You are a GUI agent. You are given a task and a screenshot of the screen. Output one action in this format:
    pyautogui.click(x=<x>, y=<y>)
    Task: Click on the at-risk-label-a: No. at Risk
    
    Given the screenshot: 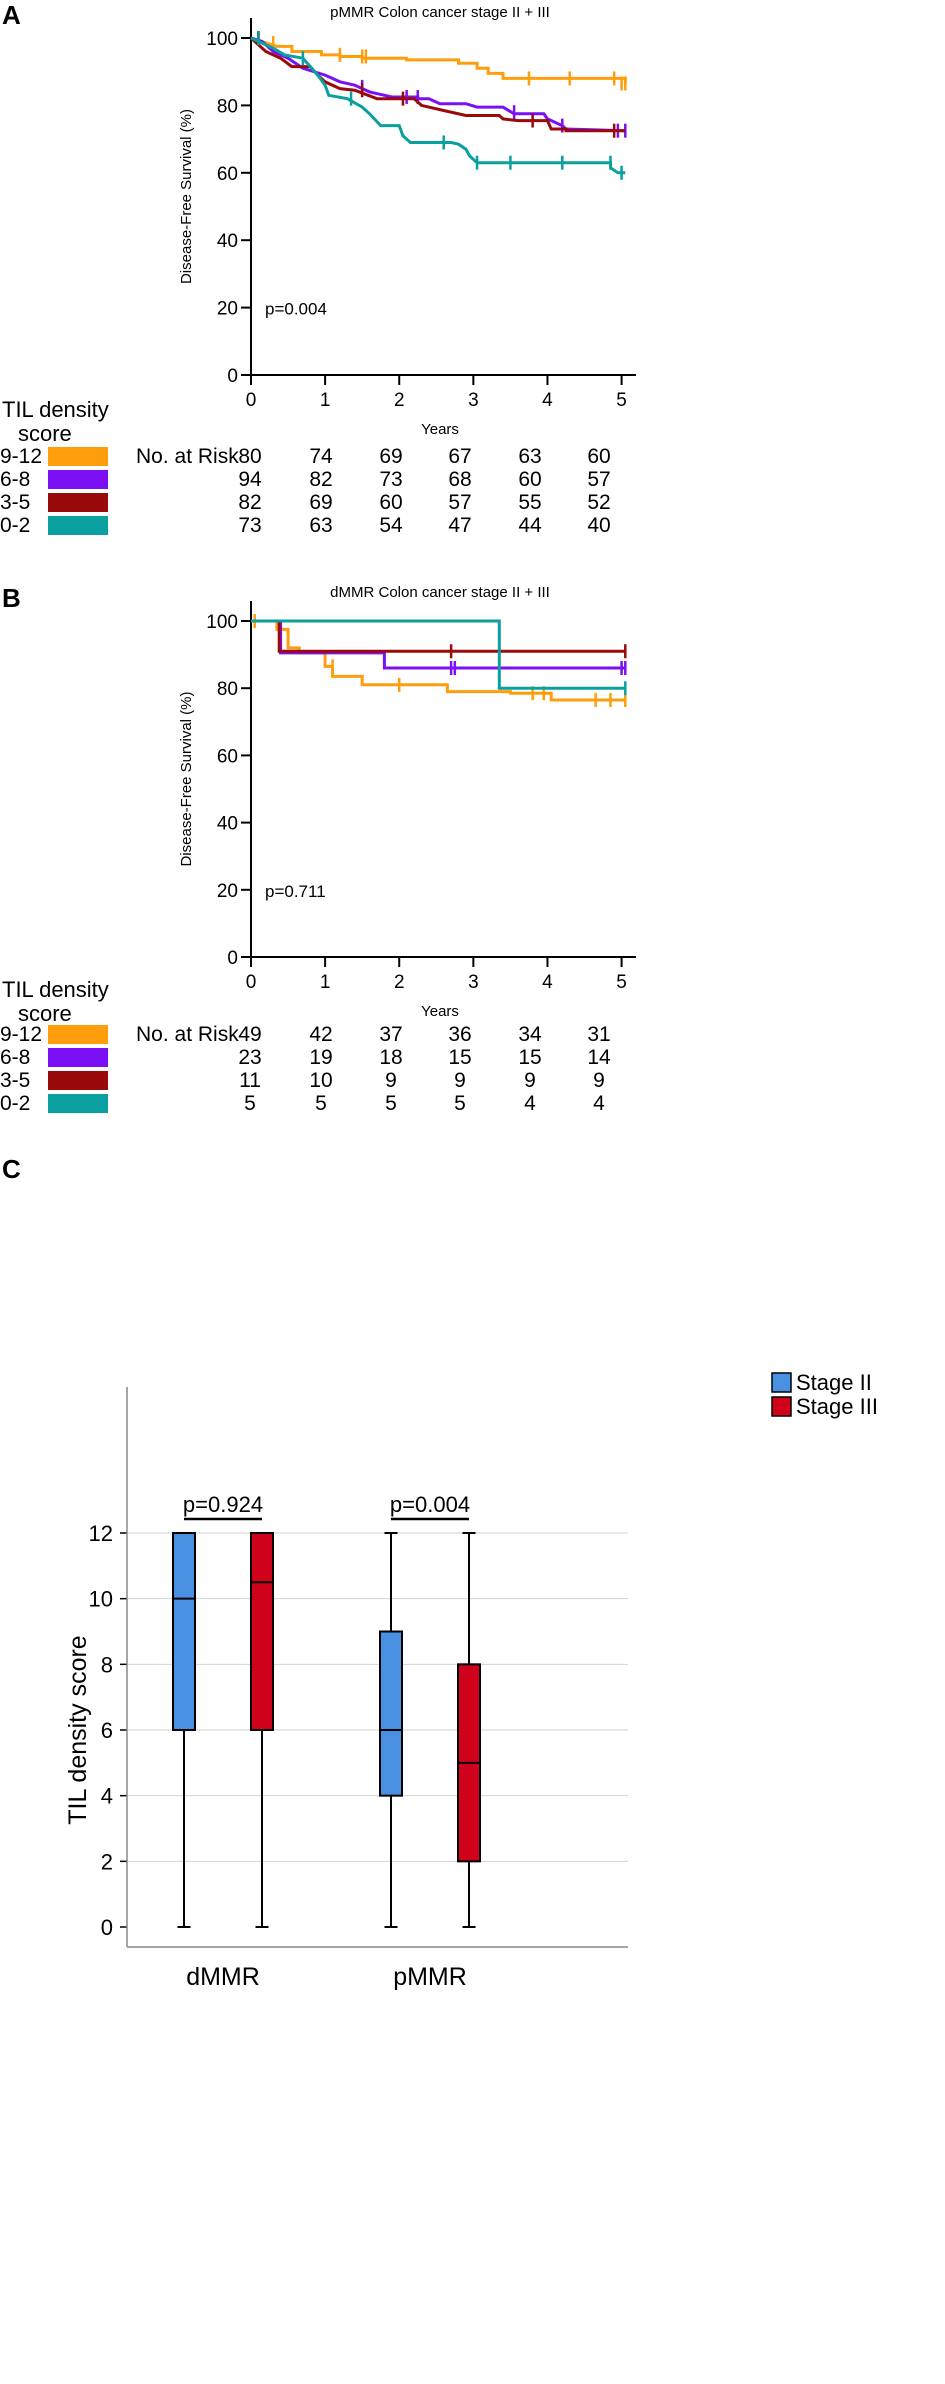 What is the action you would take?
    pyautogui.click(x=187, y=456)
    